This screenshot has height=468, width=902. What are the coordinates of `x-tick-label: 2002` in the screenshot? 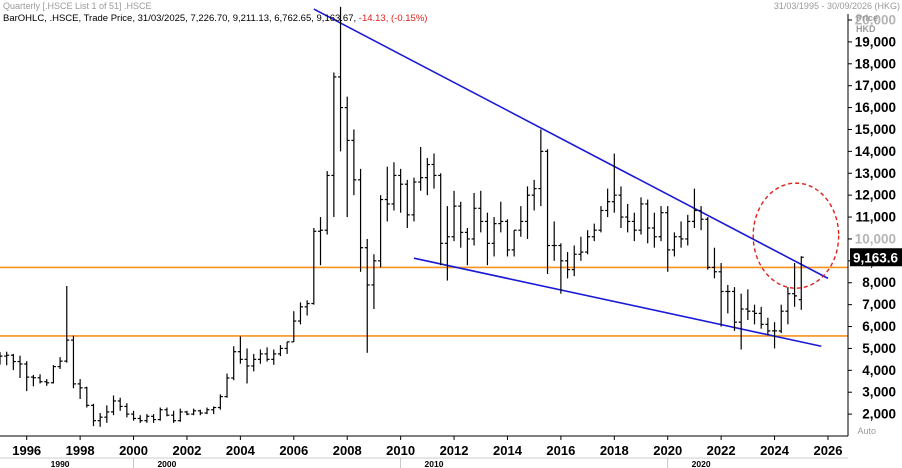 It's located at (186, 450).